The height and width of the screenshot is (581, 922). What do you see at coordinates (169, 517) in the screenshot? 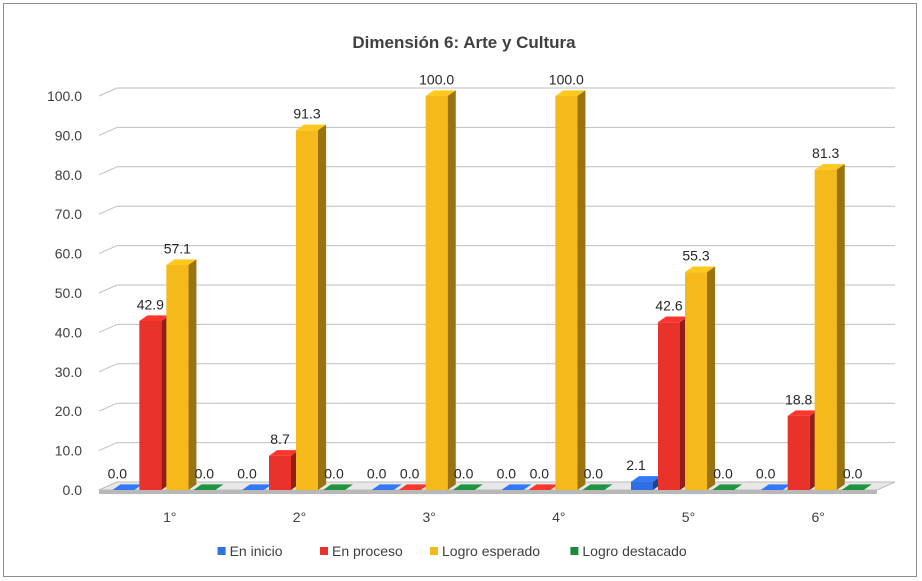
I see `x-tick-label: 1°` at bounding box center [169, 517].